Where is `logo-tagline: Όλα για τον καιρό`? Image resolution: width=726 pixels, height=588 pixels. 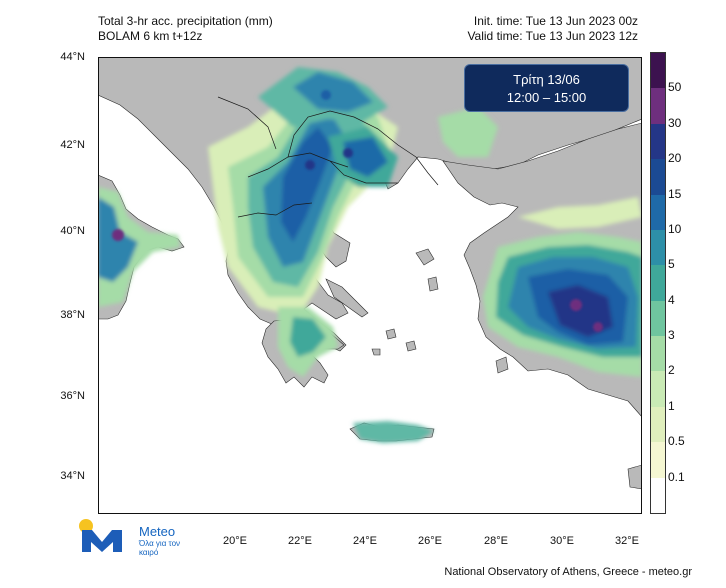 logo-tagline: Όλα για τον καιρό is located at coordinates (160, 548).